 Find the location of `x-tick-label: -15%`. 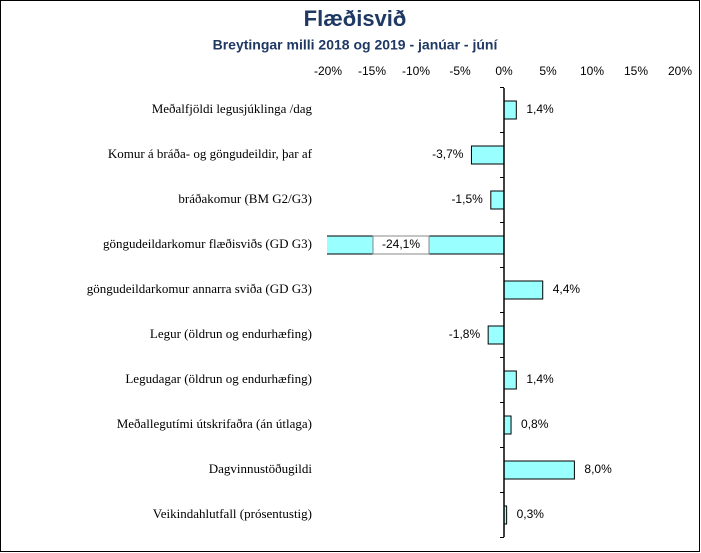

x-tick-label: -15% is located at coordinates (372, 71).